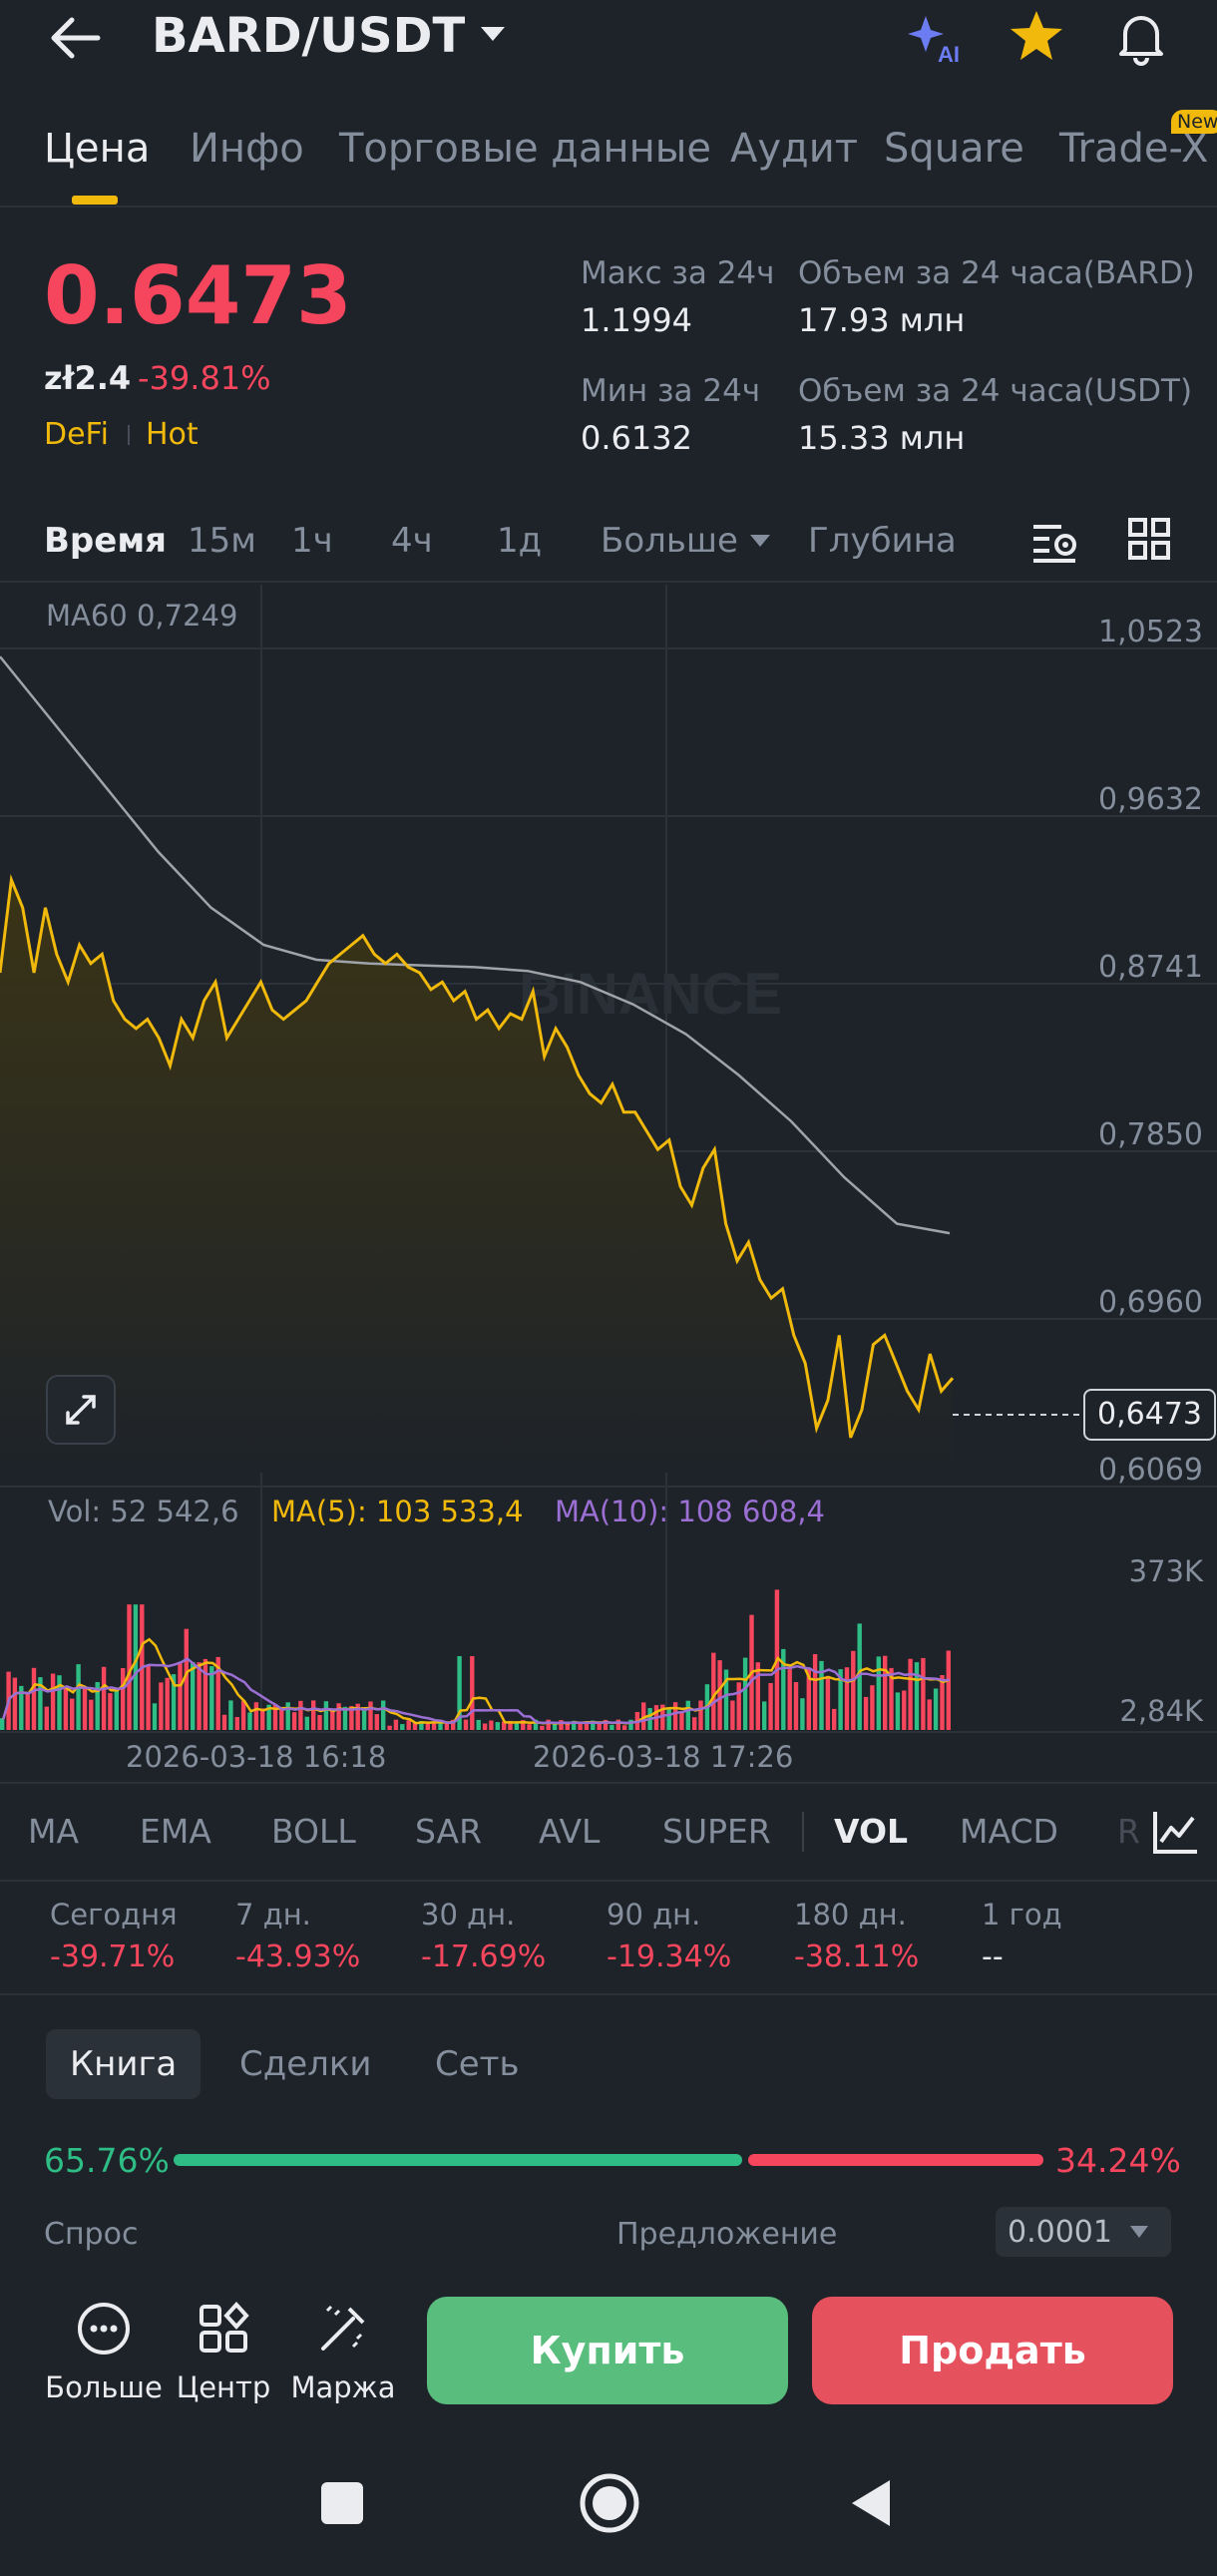 This screenshot has height=2576, width=1217. I want to click on tag-defi: DeFi, so click(77, 434).